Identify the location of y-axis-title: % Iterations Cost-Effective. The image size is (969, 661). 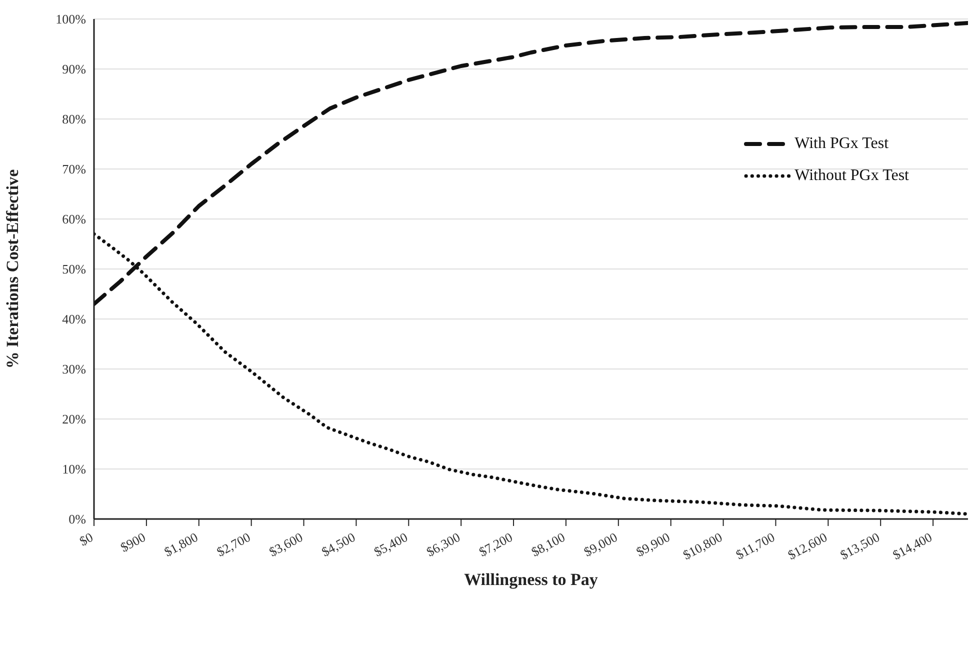
(12, 268).